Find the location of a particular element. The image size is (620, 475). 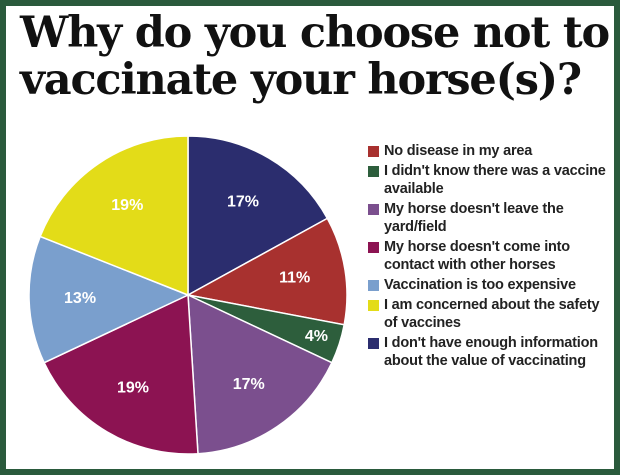

pie-slice-label-4: 17% is located at coordinates (249, 384).